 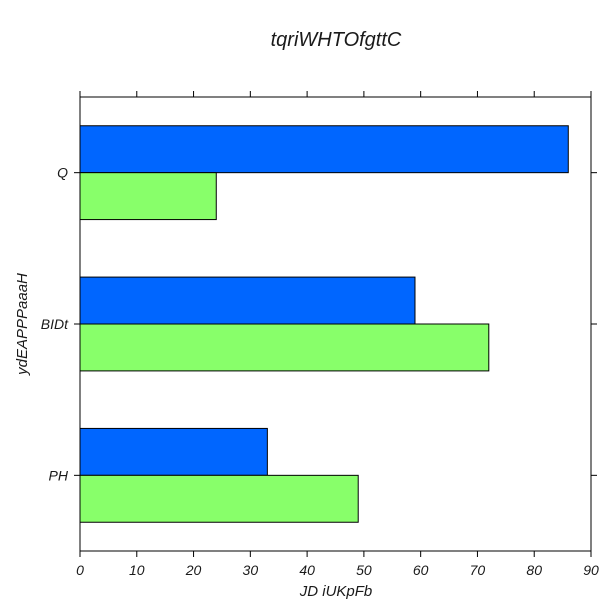 I want to click on y-tick-label: BIDt, so click(x=55, y=324).